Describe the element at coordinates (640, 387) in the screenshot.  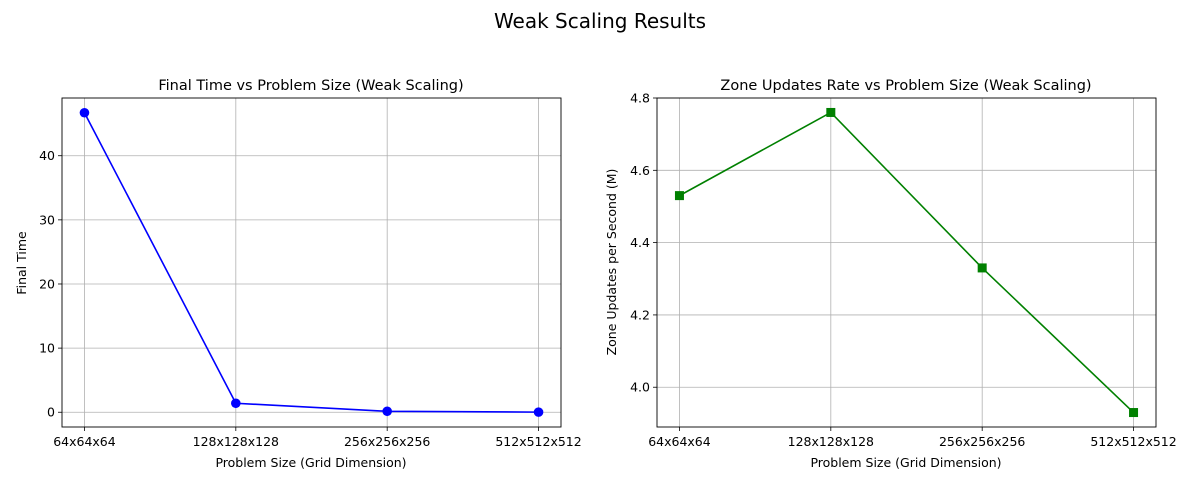
I see `y-tick-label: 4.0` at that location.